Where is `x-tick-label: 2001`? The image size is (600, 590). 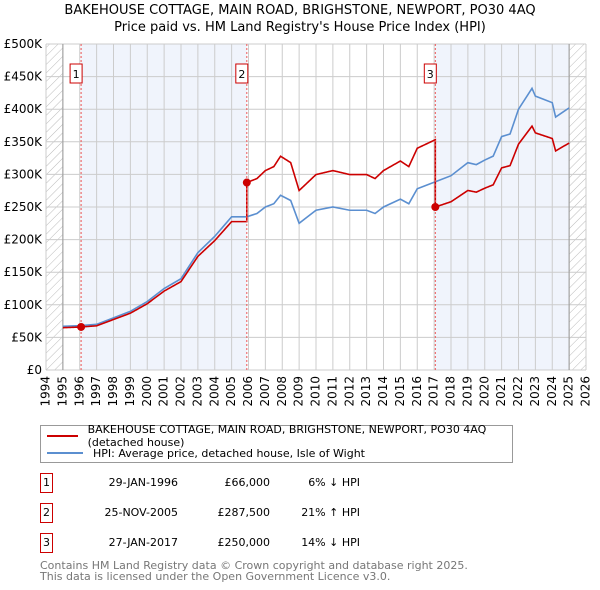
x-tick-label: 2001 is located at coordinates (164, 391).